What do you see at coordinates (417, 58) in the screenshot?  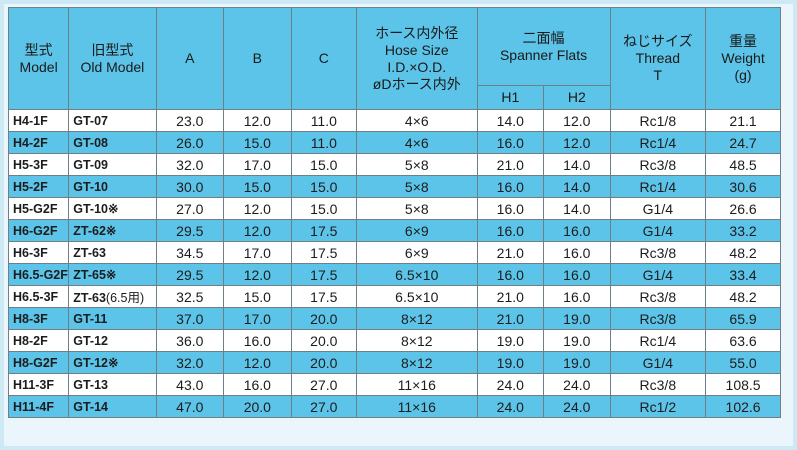 I see `header-hose-size: ホース内外径 Hose Size I.D.×O.D. øDホース内外` at bounding box center [417, 58].